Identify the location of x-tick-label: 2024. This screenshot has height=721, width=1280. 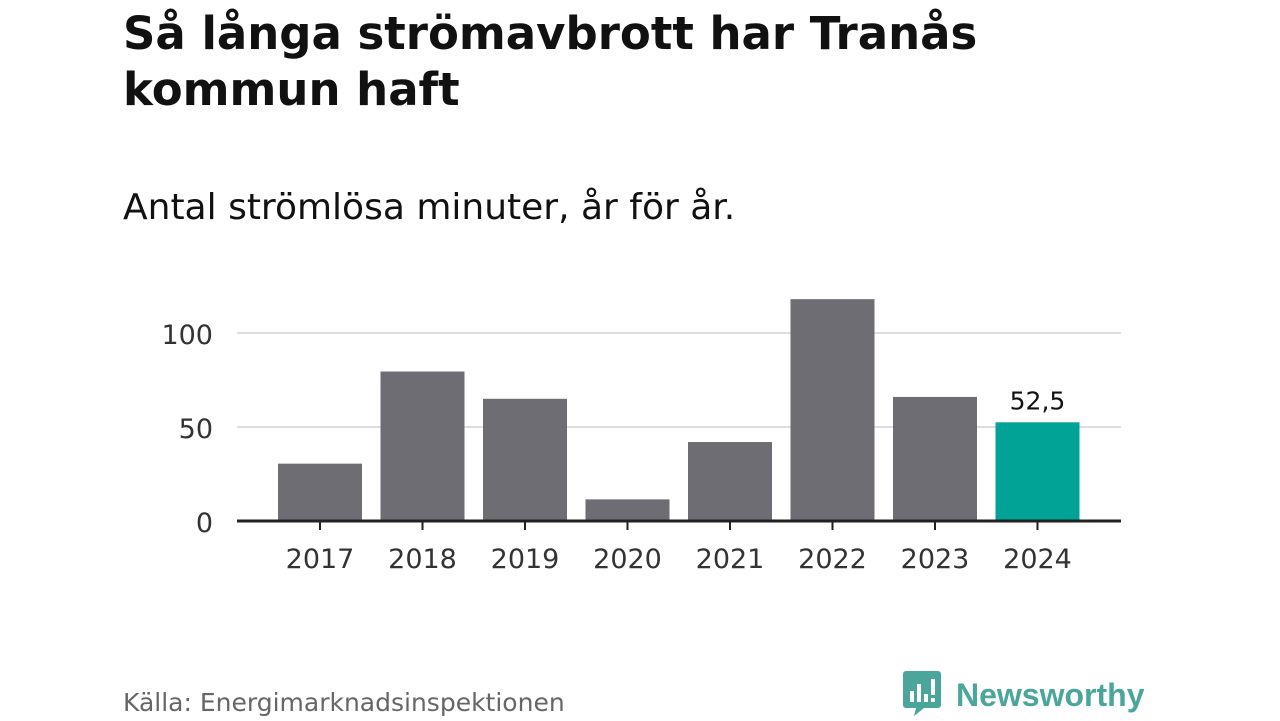
(1037, 559).